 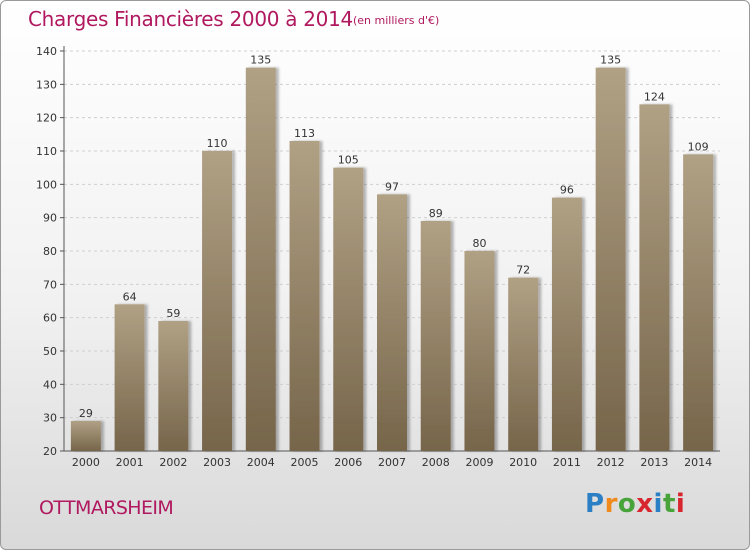 I want to click on bar-2003, so click(x=217, y=301).